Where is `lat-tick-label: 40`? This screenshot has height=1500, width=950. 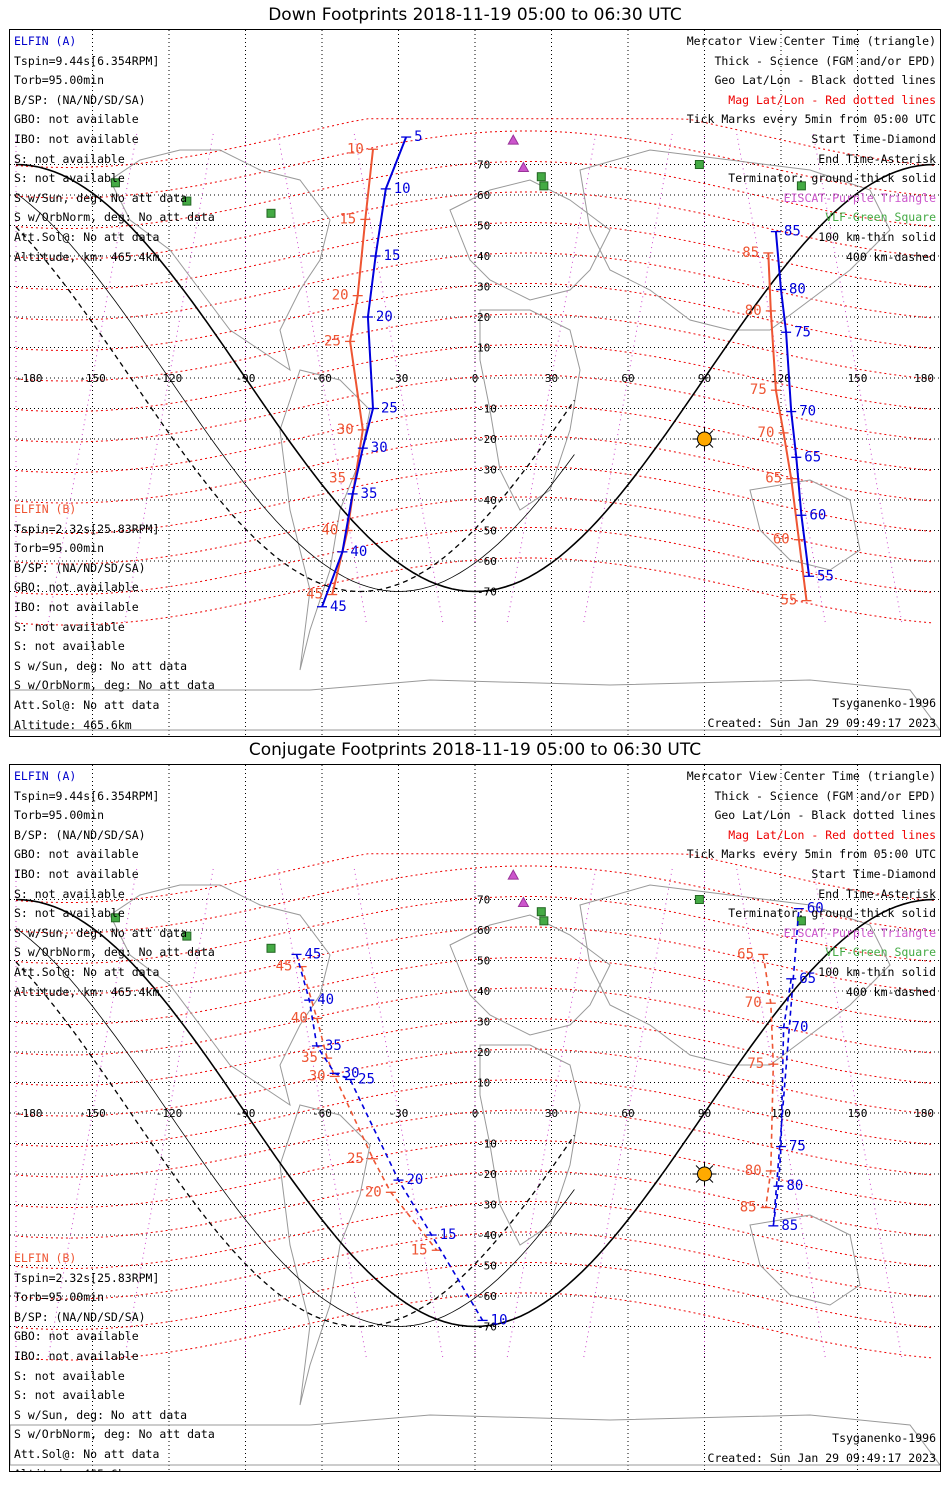 lat-tick-label: 40 is located at coordinates (483, 991).